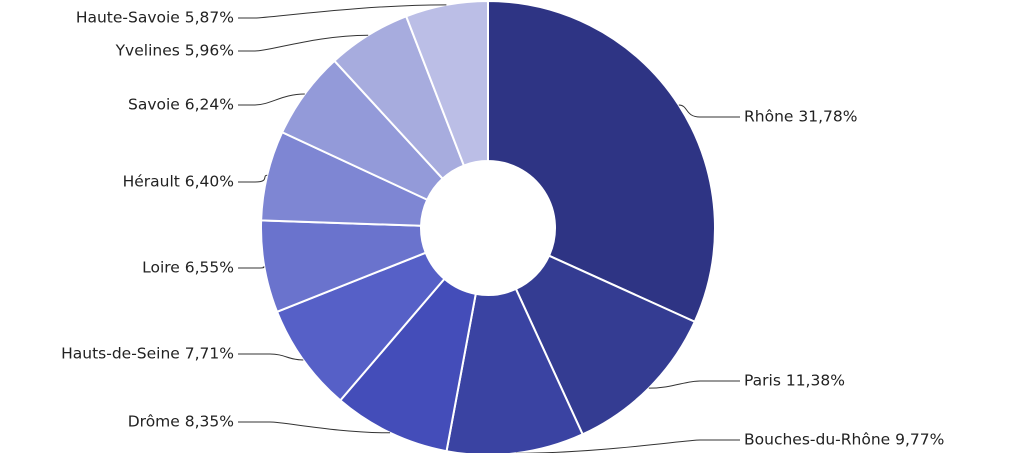 The image size is (1009, 453). Describe the element at coordinates (147, 354) in the screenshot. I see `label-hauts-de-seine: Hauts-de-Seine 7,71%` at that location.